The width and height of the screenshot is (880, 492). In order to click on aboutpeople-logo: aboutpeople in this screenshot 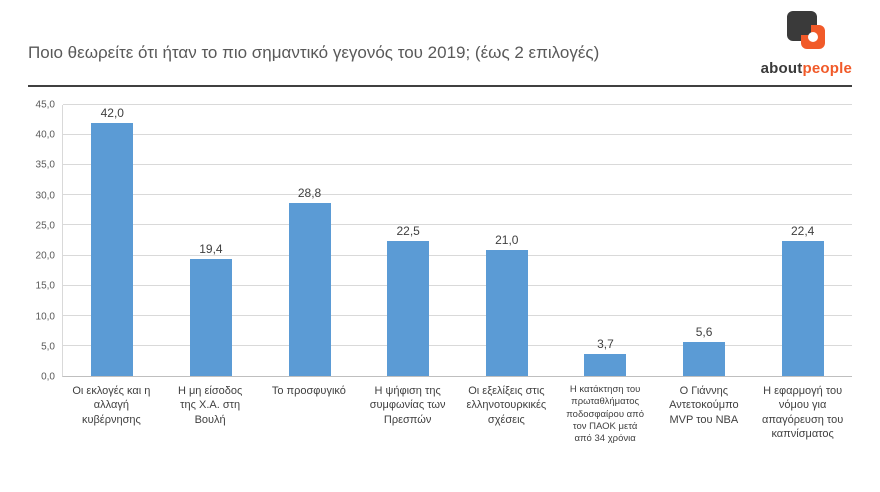, I will do `click(806, 43)`.